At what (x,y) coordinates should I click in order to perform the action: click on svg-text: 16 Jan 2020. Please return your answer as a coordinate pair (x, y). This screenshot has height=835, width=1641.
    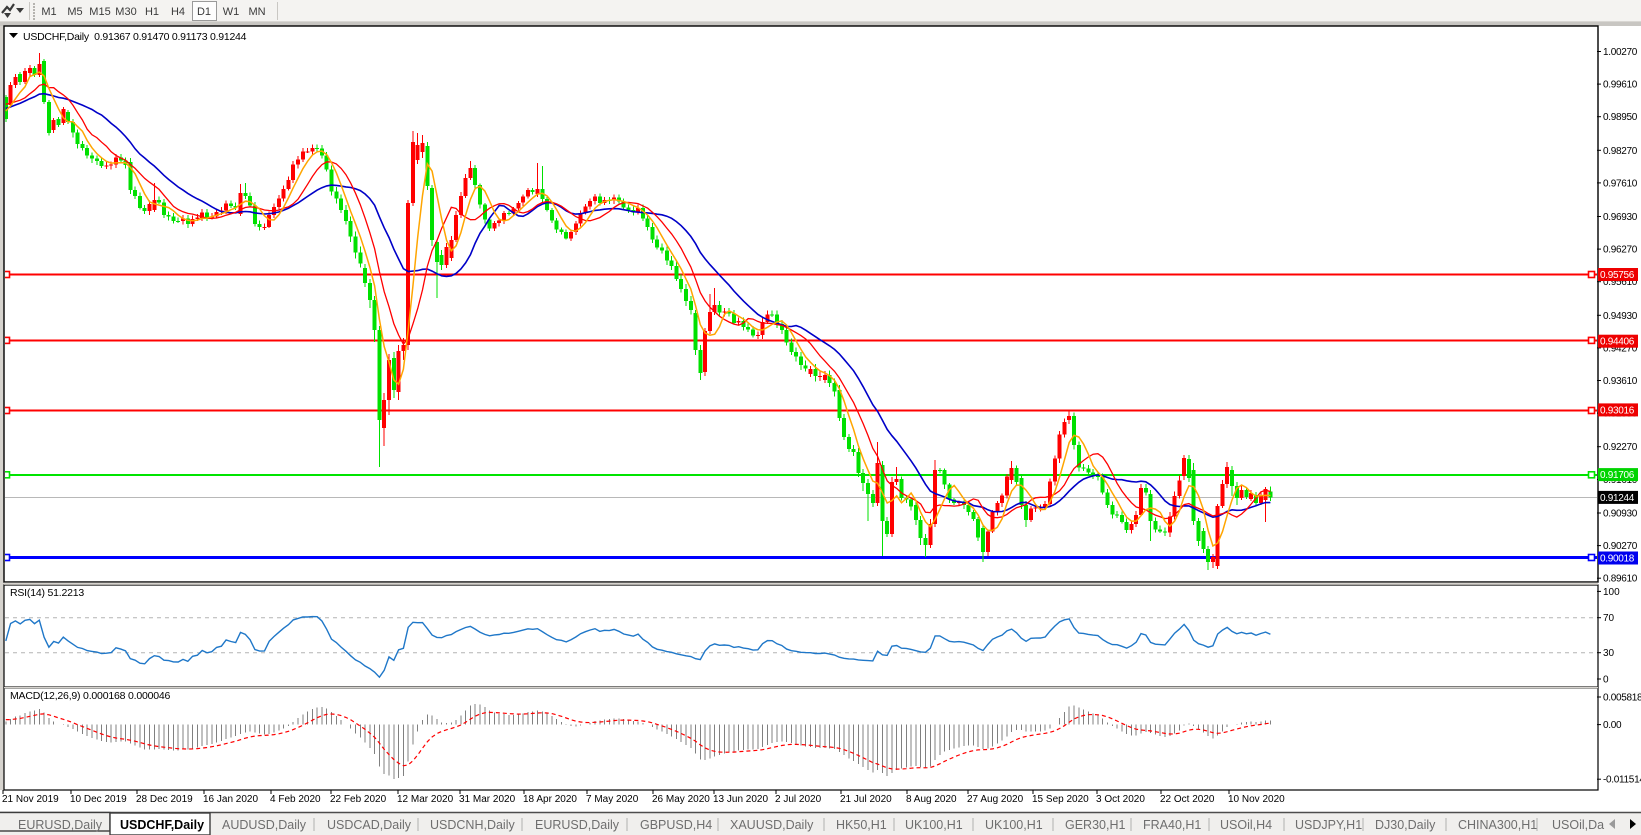
    Looking at the image, I should click on (230, 799).